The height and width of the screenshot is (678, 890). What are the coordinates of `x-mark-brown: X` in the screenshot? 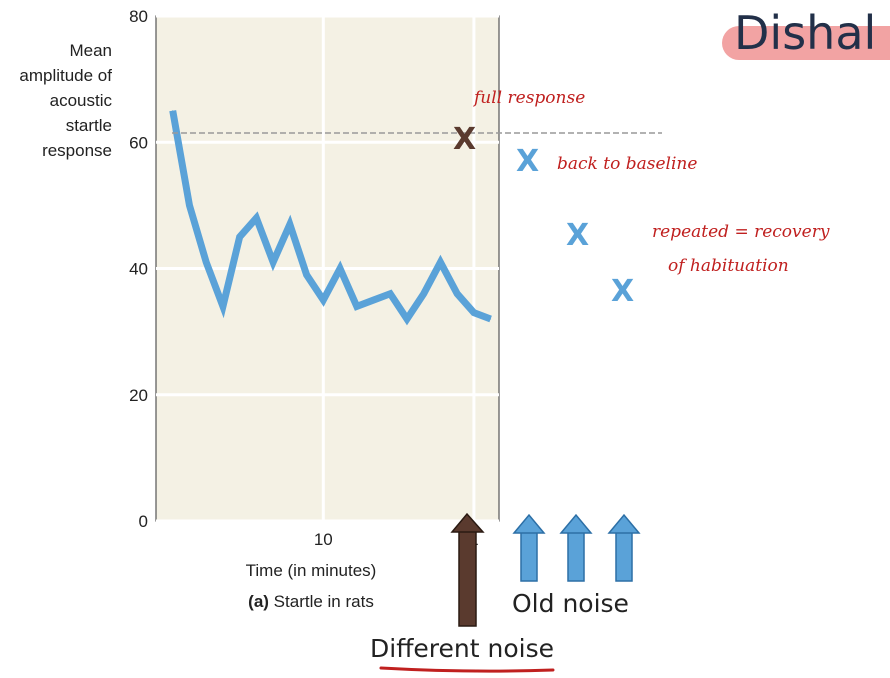 It's located at (465, 139).